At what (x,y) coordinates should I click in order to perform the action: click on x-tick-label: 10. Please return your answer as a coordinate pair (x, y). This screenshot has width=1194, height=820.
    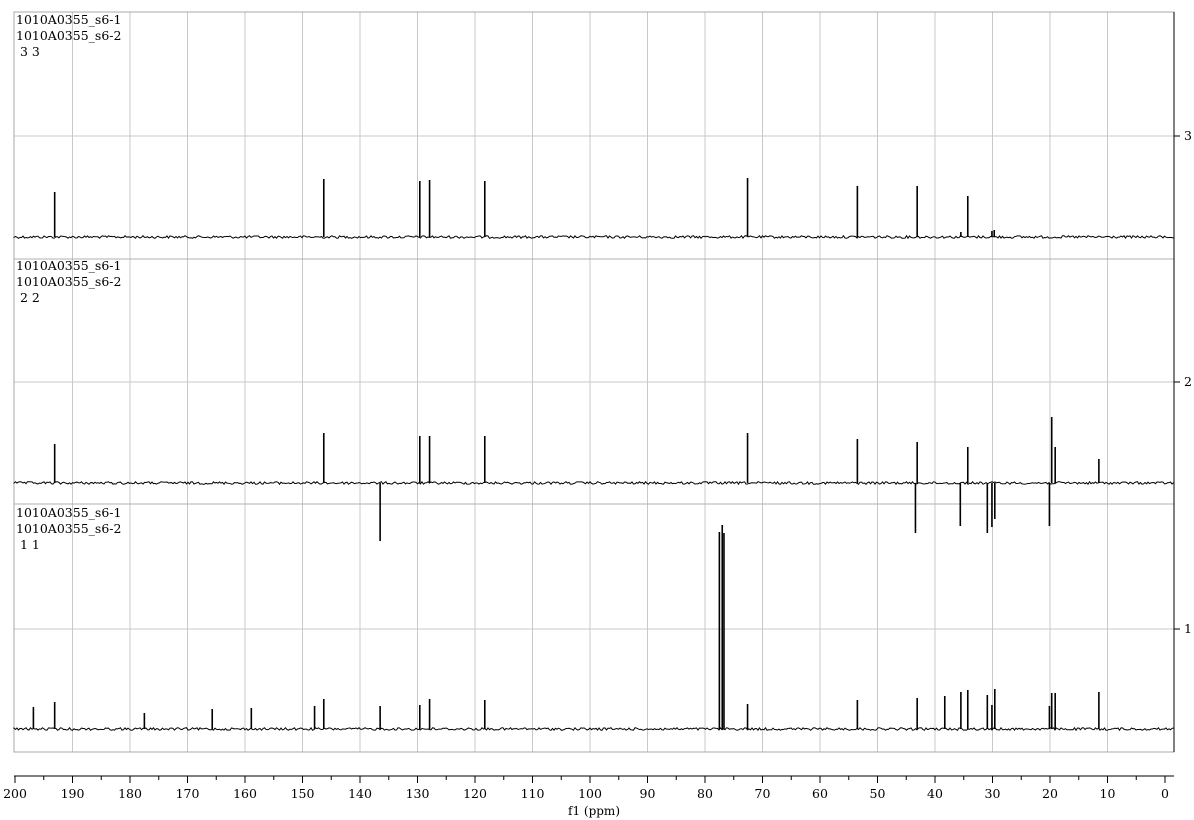
    Looking at the image, I should click on (1108, 793).